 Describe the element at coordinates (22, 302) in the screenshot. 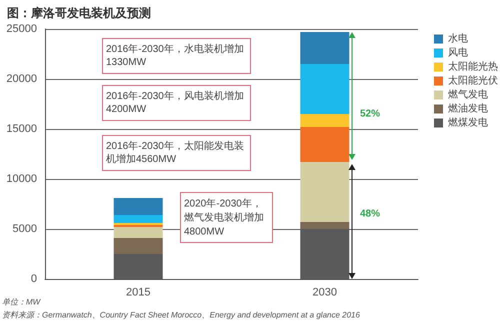

I see `text: 单位：MW` at that location.